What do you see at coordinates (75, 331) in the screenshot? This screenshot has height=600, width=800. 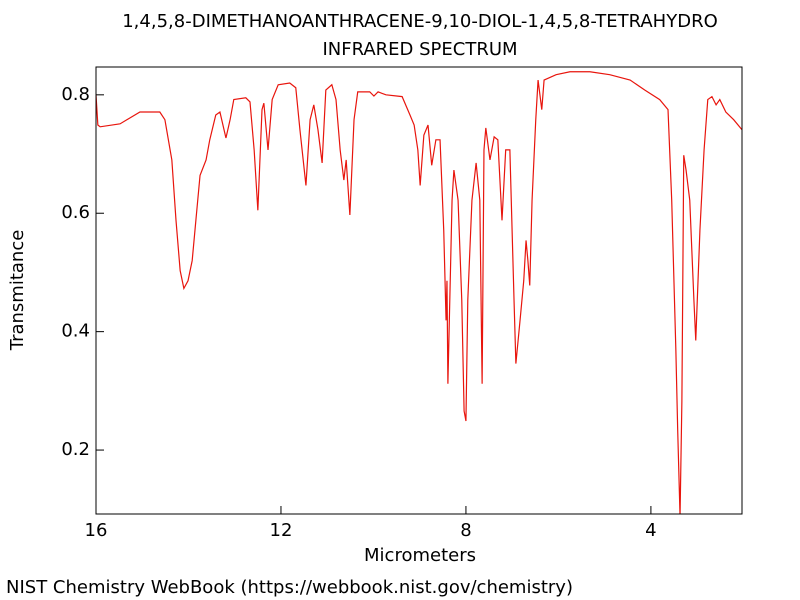 I see `y-tick-label: 0.4` at bounding box center [75, 331].